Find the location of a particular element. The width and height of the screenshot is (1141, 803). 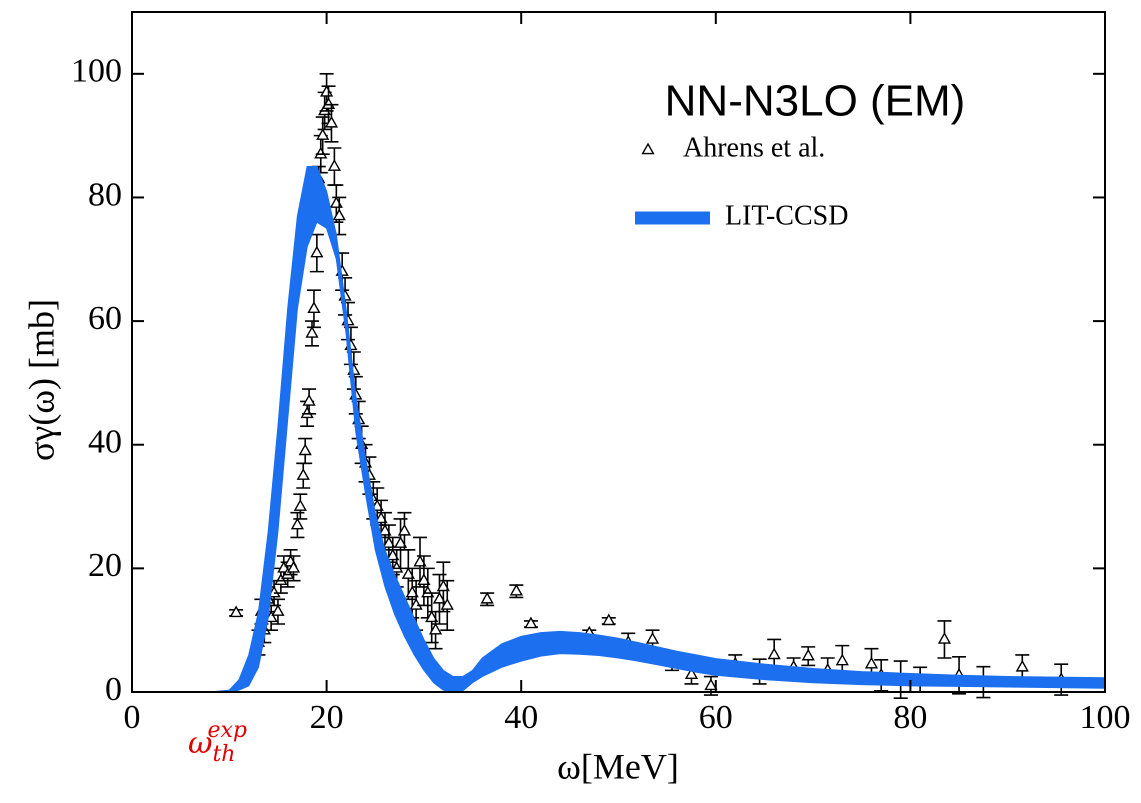

x-tick-label: 100 is located at coordinates (1105, 717).